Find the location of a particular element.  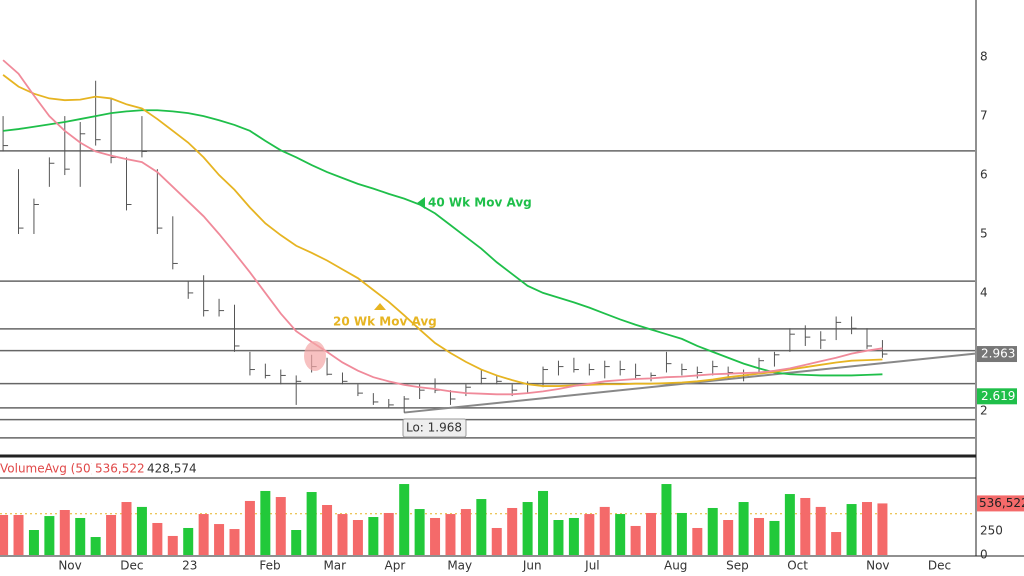

ma20-label: 20 Wk Mov Avg is located at coordinates (385, 322).